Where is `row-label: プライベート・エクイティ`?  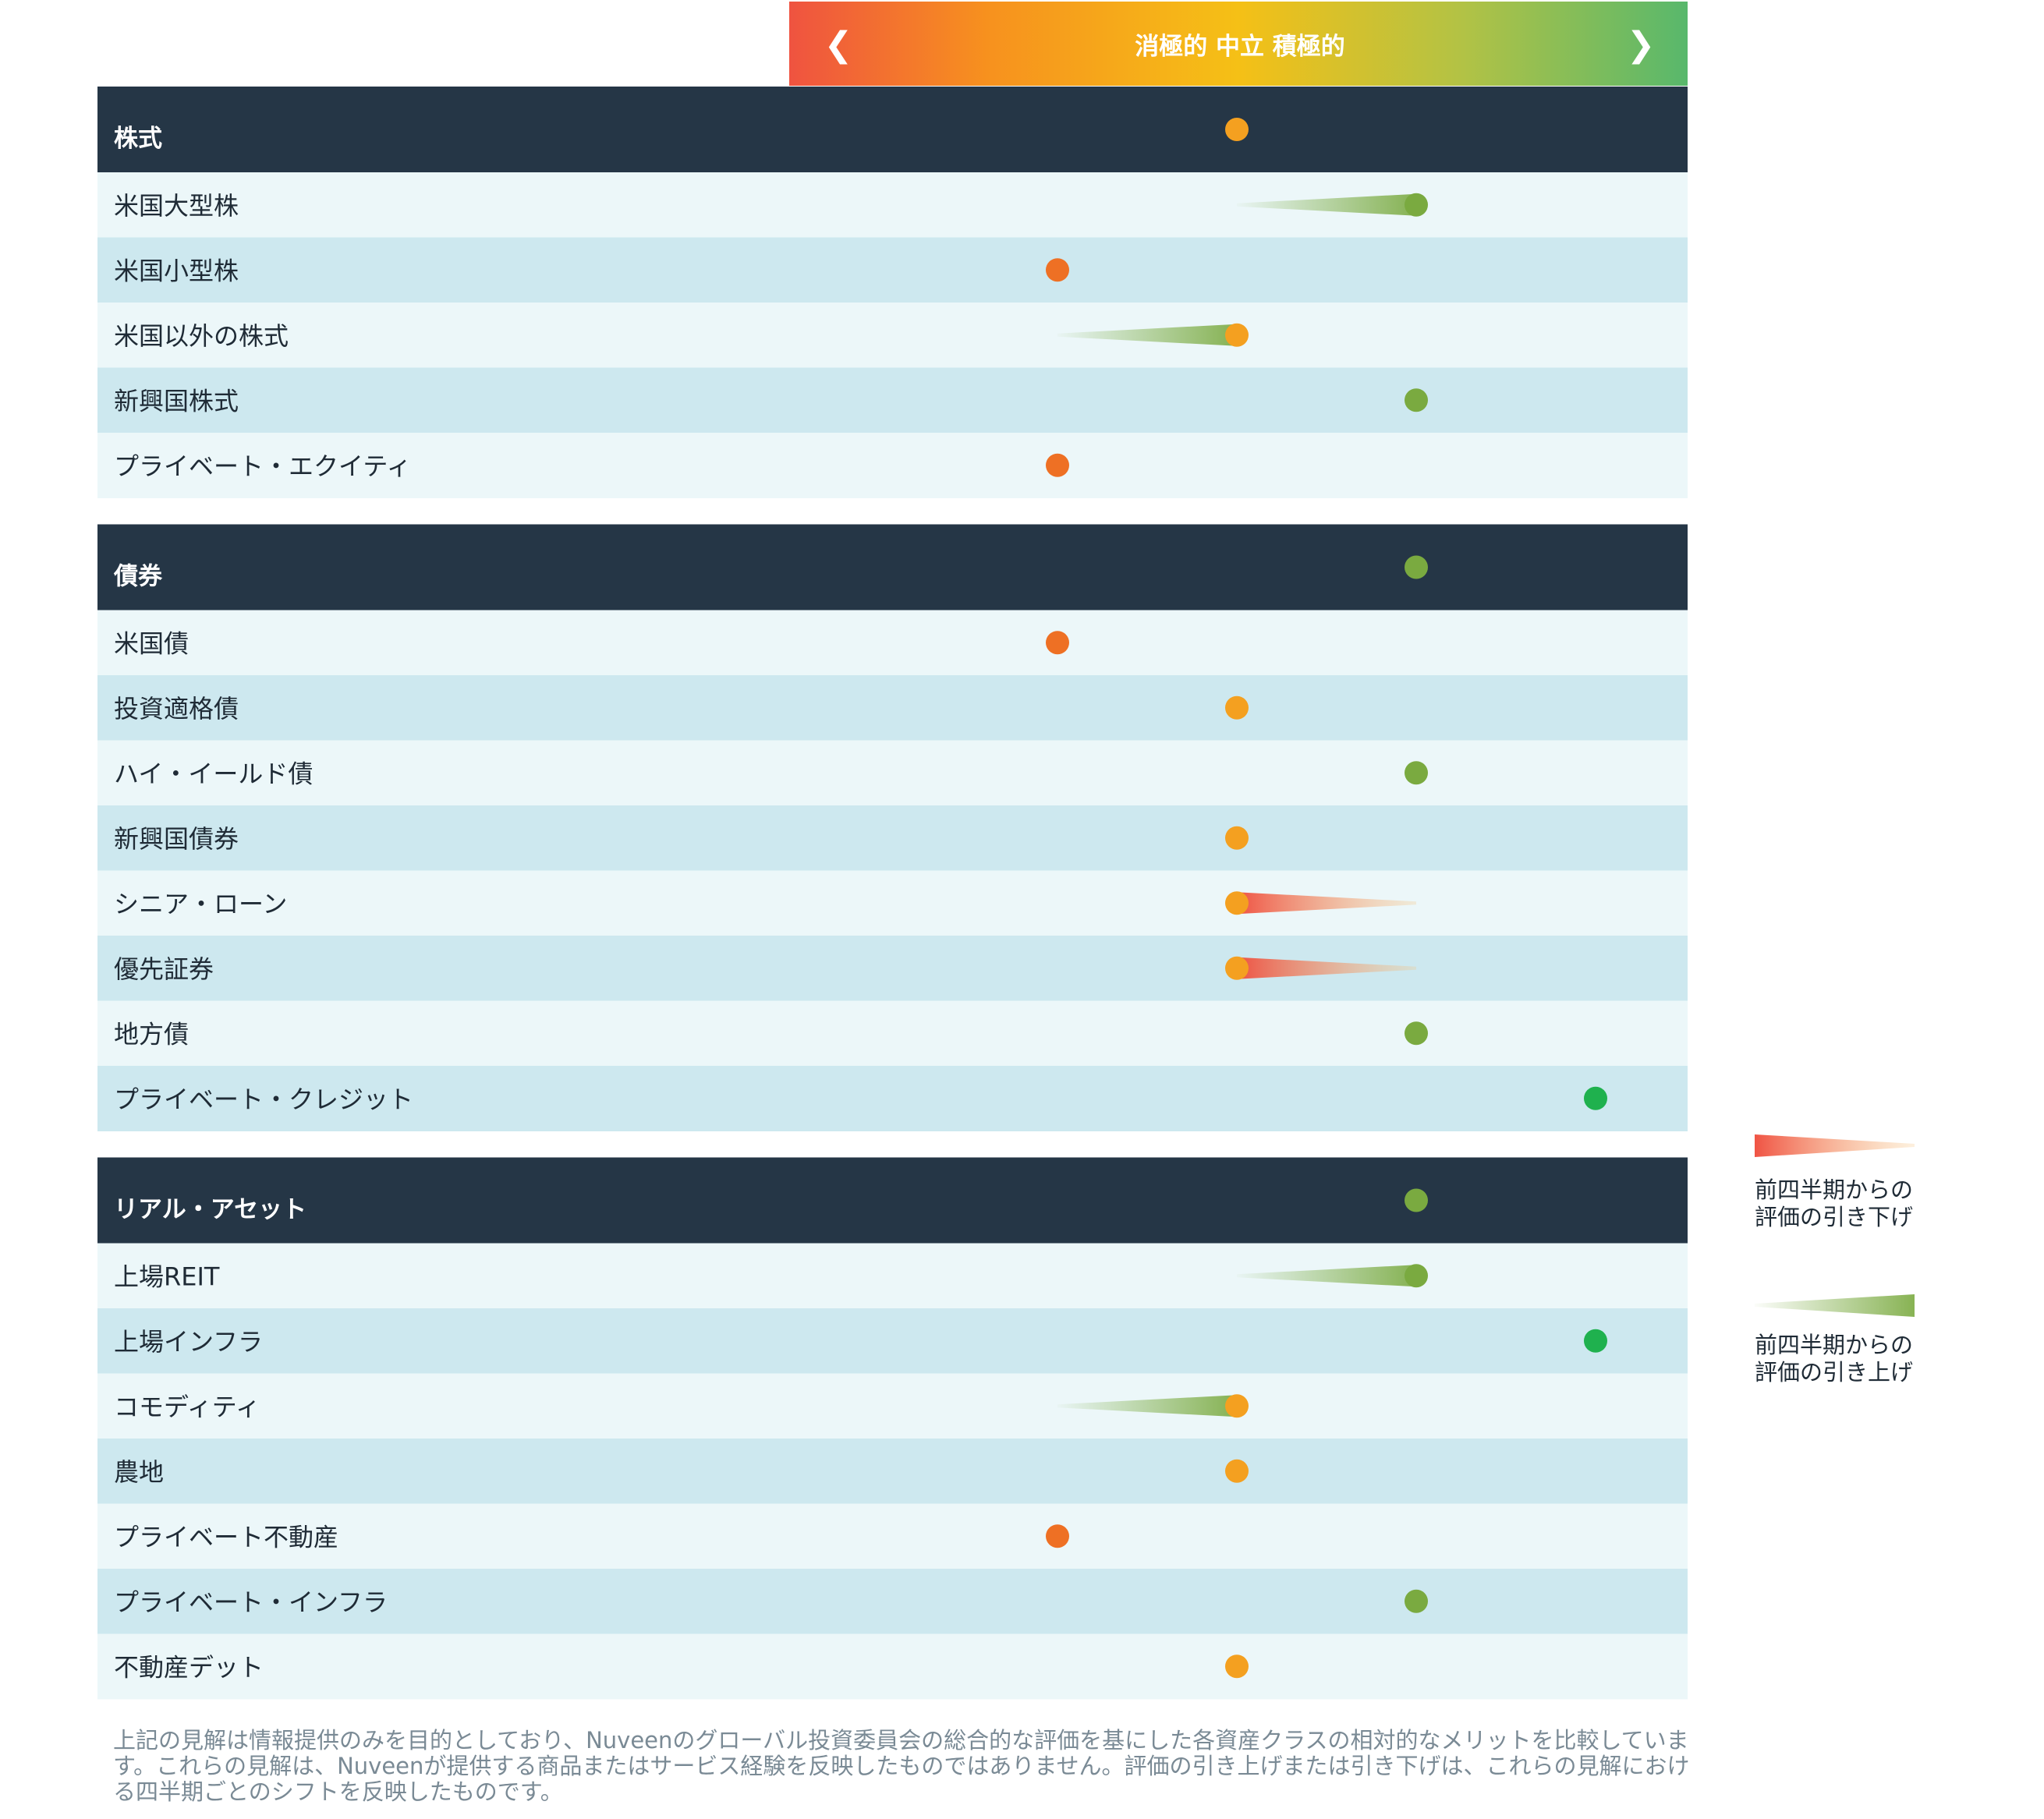 row-label: プライベート・エクイティ is located at coordinates (262, 466).